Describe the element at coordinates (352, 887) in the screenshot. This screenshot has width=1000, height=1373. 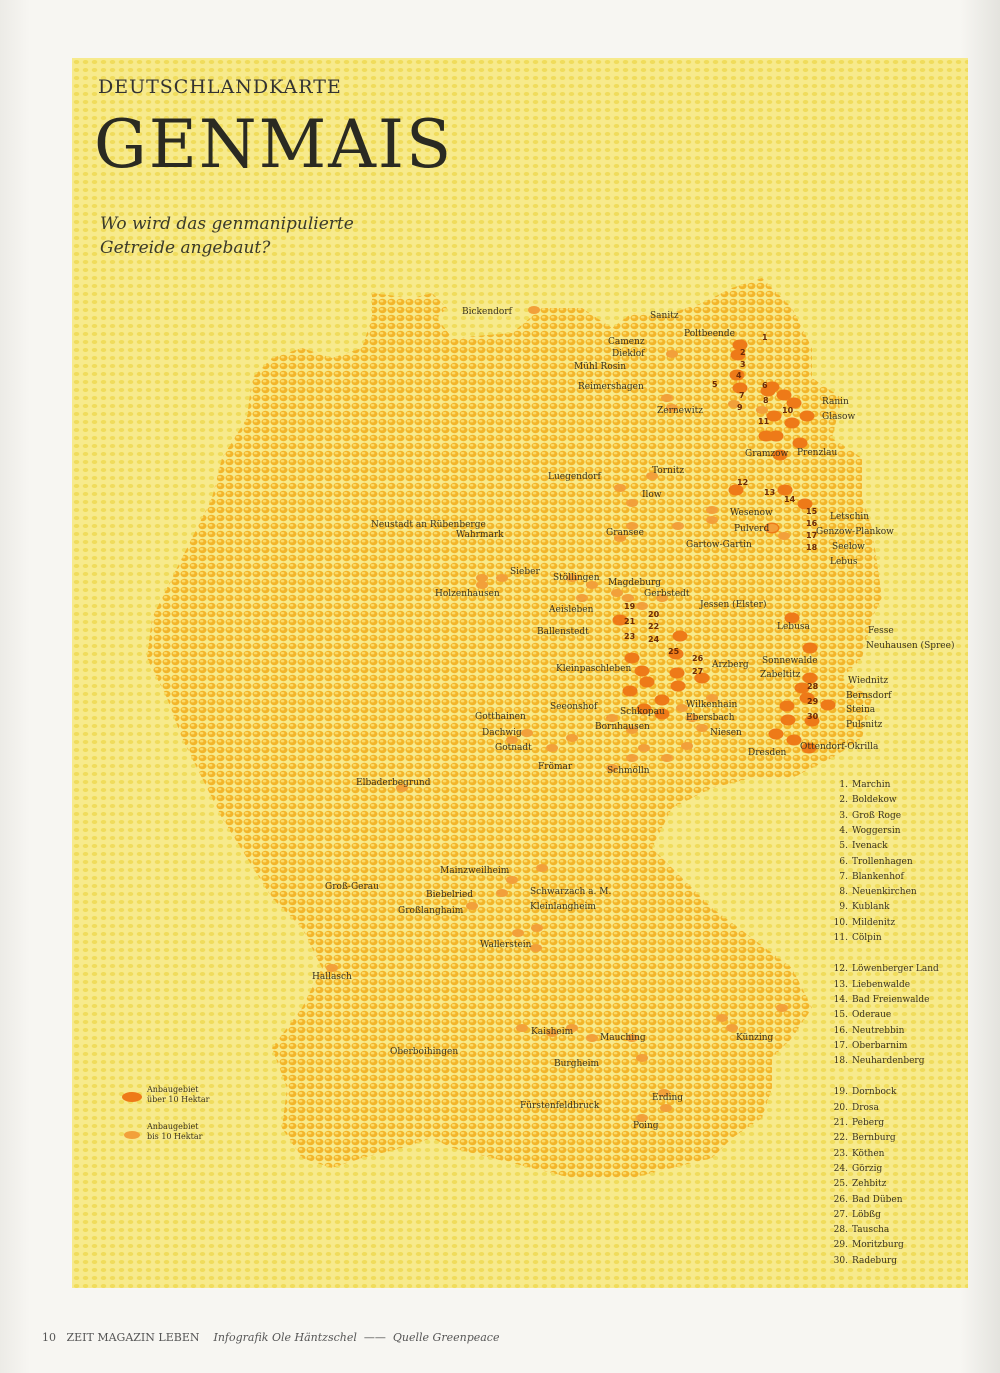
I see `place-label: Groß-Gerau` at that location.